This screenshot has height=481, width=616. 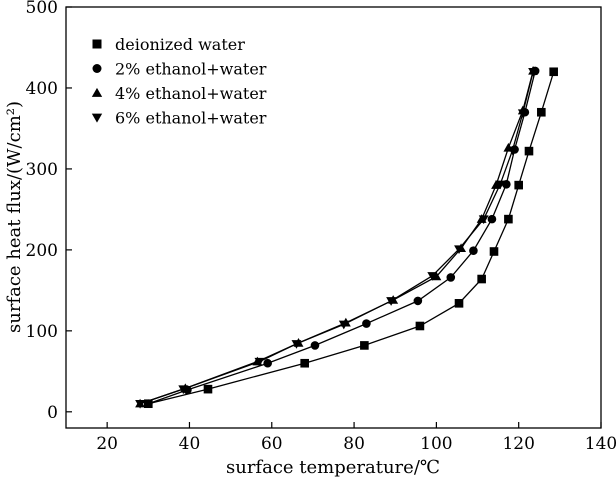 I want to click on x-tick-label: 80, so click(x=354, y=444).